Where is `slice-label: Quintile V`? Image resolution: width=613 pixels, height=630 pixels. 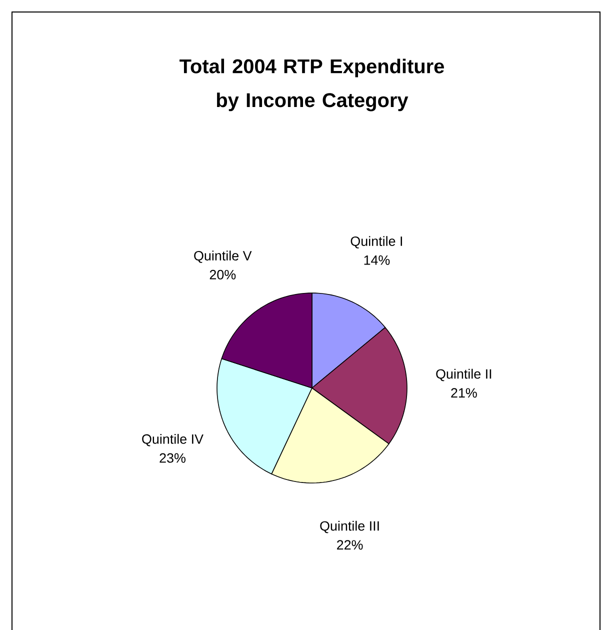
slice-label: Quintile V is located at coordinates (223, 256).